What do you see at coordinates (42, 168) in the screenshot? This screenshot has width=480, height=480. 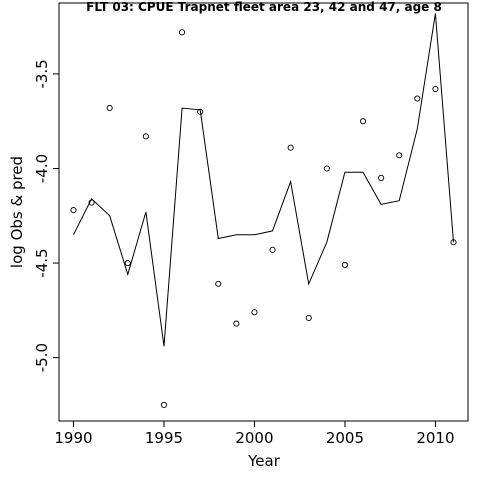 I see `y-tick-label: -4.0` at bounding box center [42, 168].